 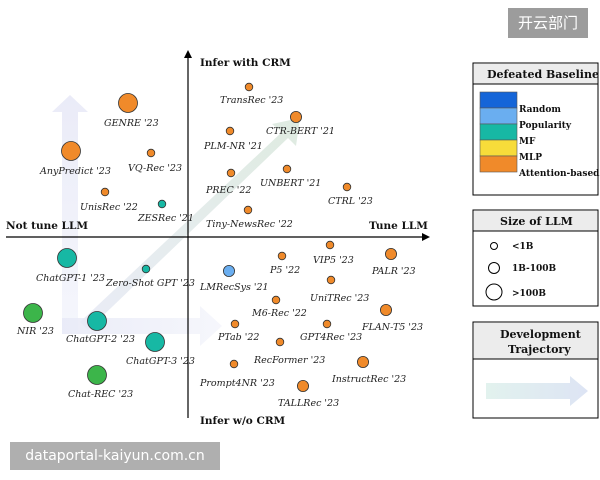 I want to click on model-node: VIP5 '23, so click(x=333, y=253).